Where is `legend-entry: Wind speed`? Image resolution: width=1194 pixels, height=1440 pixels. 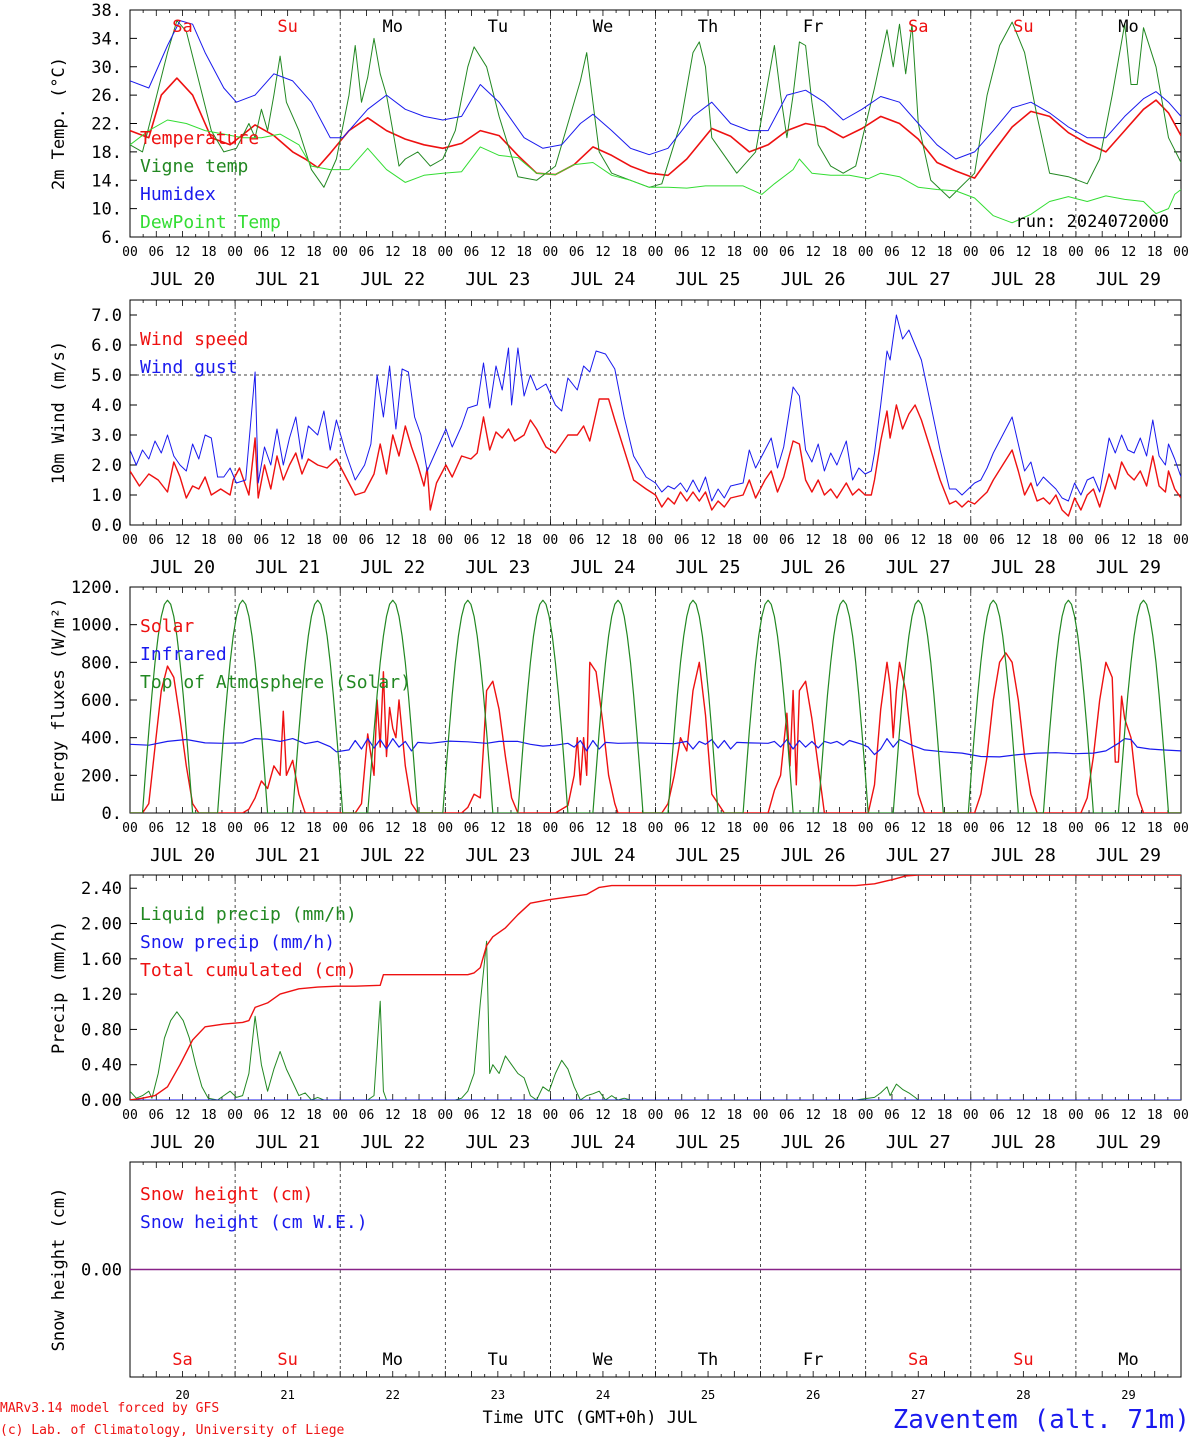
legend-entry: Wind speed is located at coordinates (194, 339).